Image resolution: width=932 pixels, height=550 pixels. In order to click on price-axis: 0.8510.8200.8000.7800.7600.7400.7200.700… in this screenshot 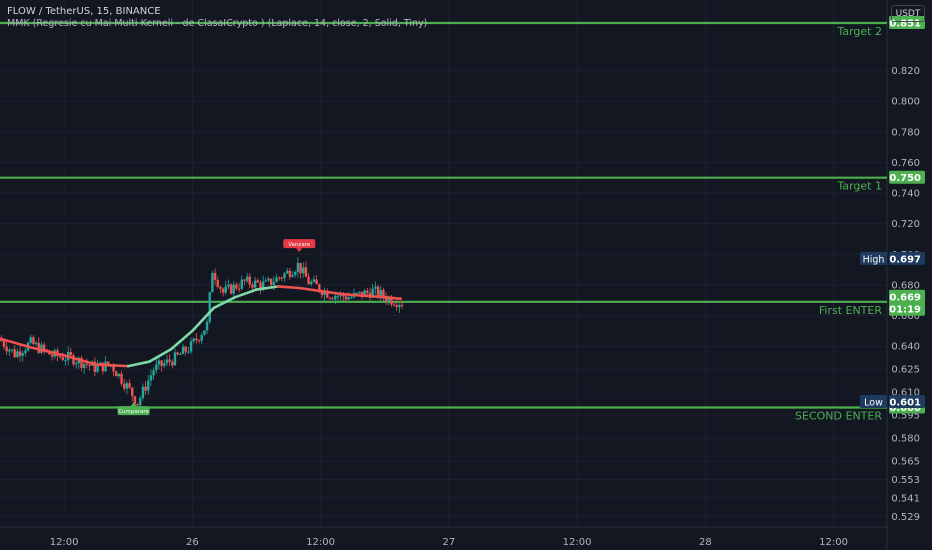, I will do `click(905, 270)`.